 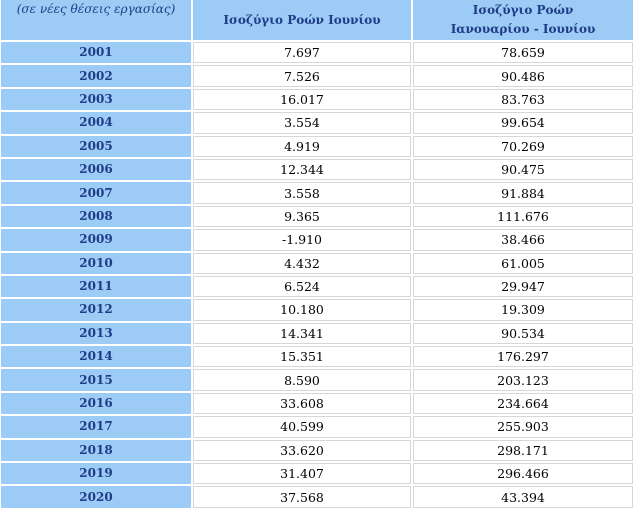 I want to click on year-cell: 2001, so click(x=96, y=53).